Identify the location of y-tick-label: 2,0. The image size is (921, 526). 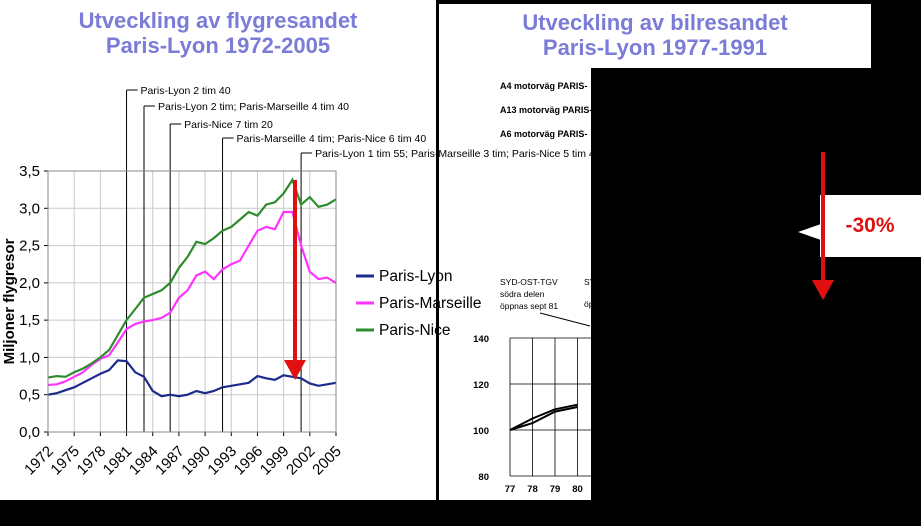
(29, 283).